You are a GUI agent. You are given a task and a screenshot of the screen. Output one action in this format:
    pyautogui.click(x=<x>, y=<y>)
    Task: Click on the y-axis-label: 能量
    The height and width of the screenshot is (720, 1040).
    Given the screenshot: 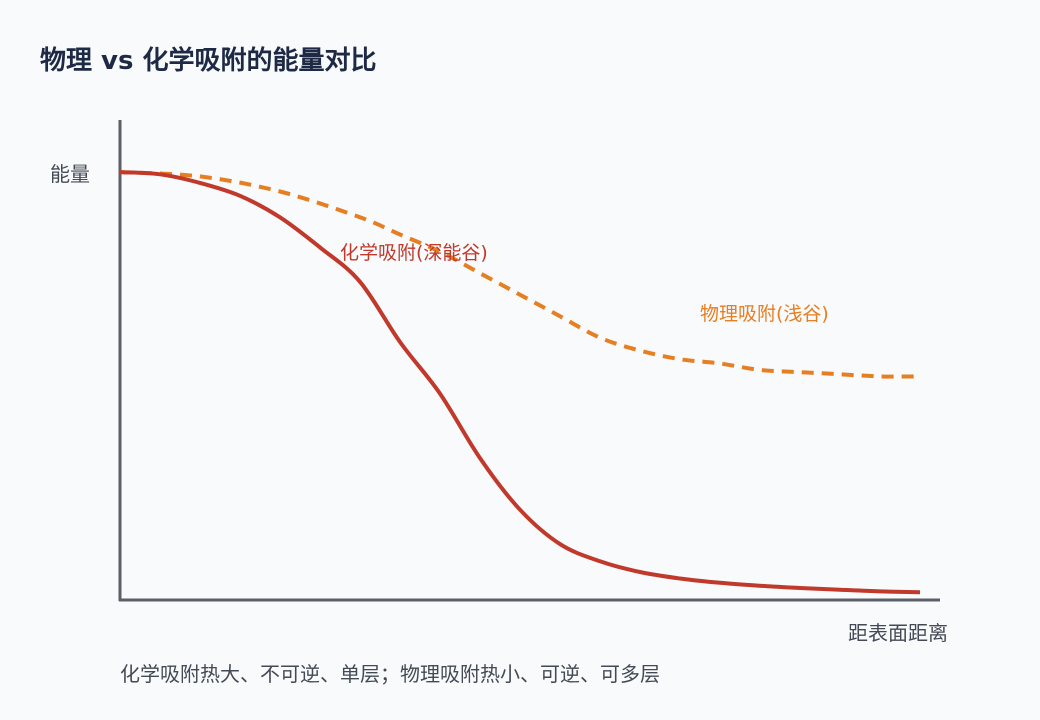 What is the action you would take?
    pyautogui.click(x=70, y=174)
    